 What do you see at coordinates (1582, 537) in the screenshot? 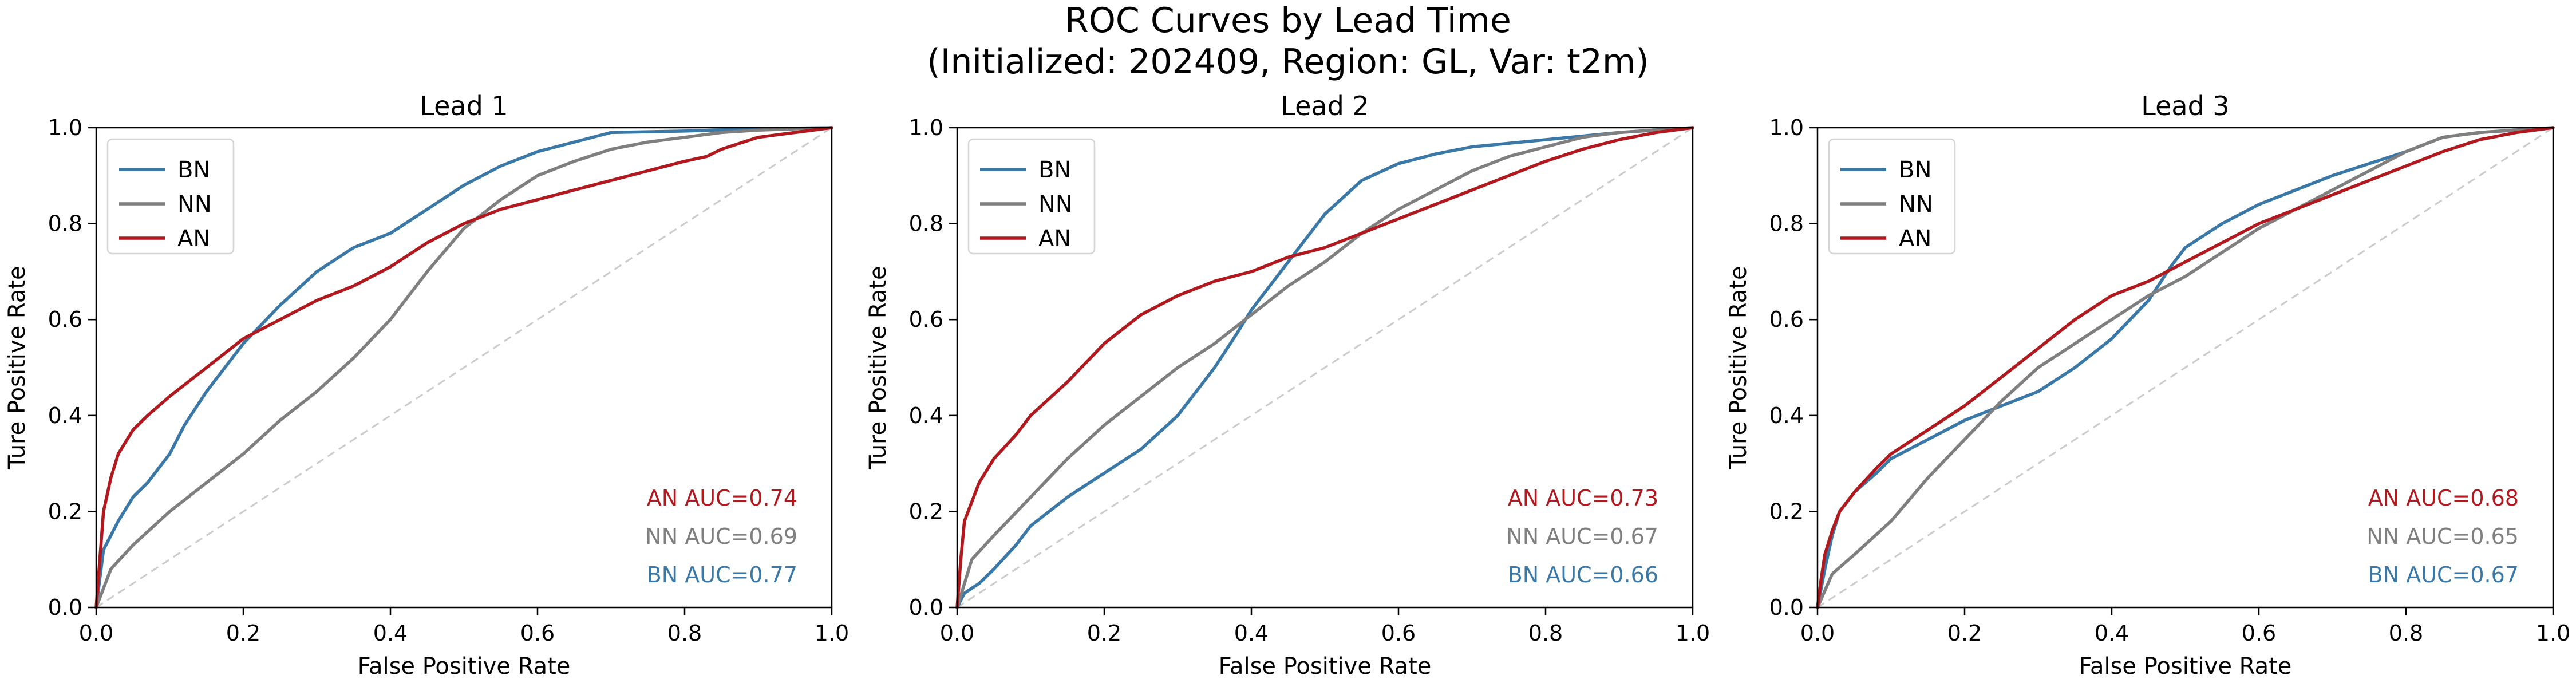
I see `auc-annotation-nn: NN AUC=0.67` at bounding box center [1582, 537].